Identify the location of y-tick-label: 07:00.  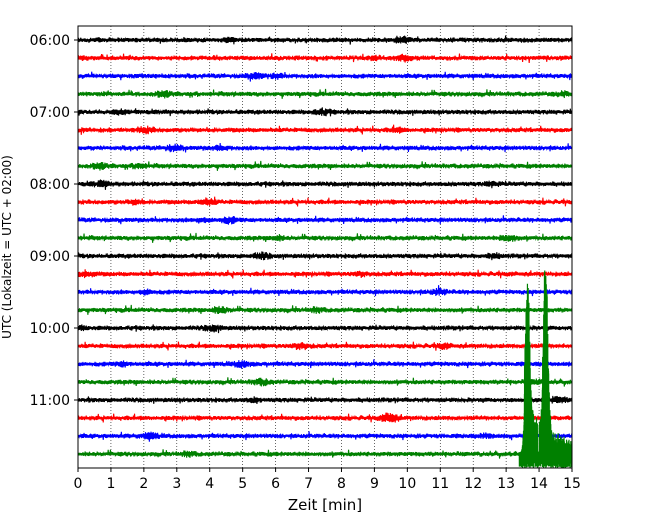
(50, 113).